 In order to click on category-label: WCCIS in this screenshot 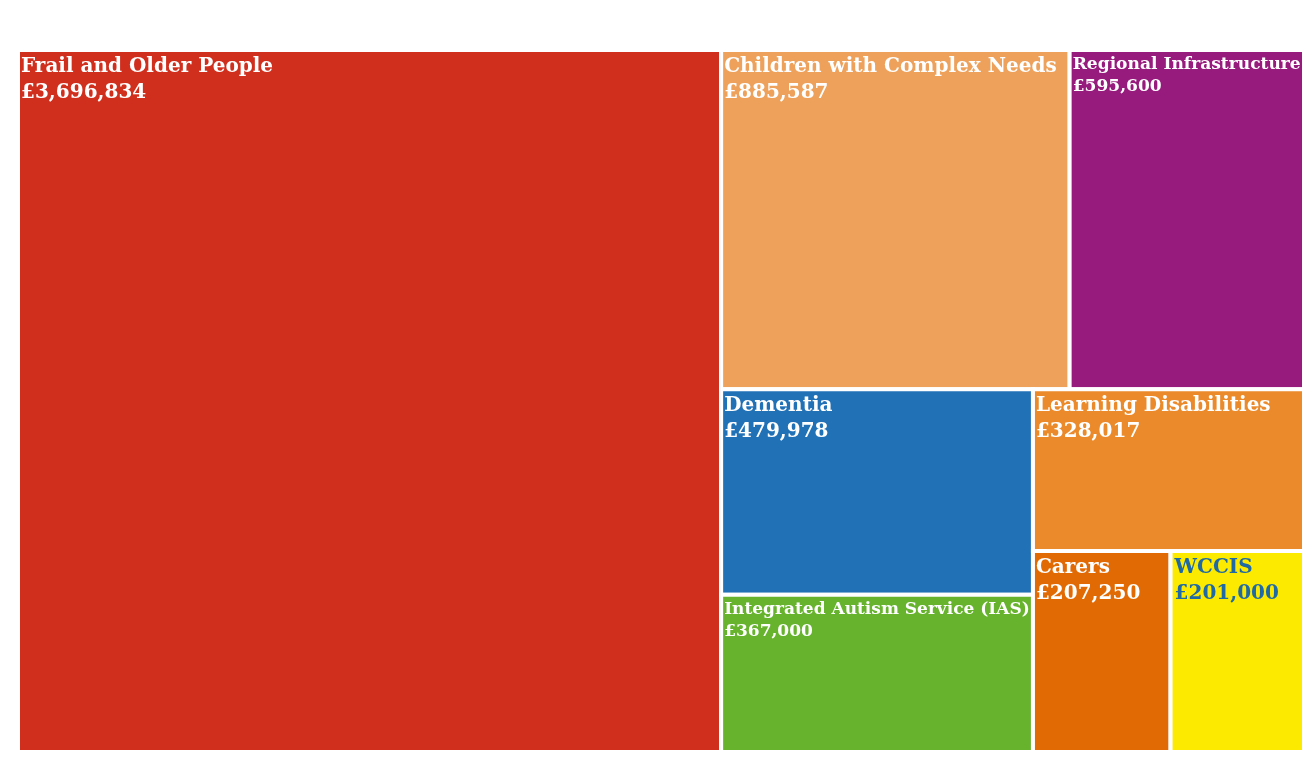, I will do `click(1213, 565)`.